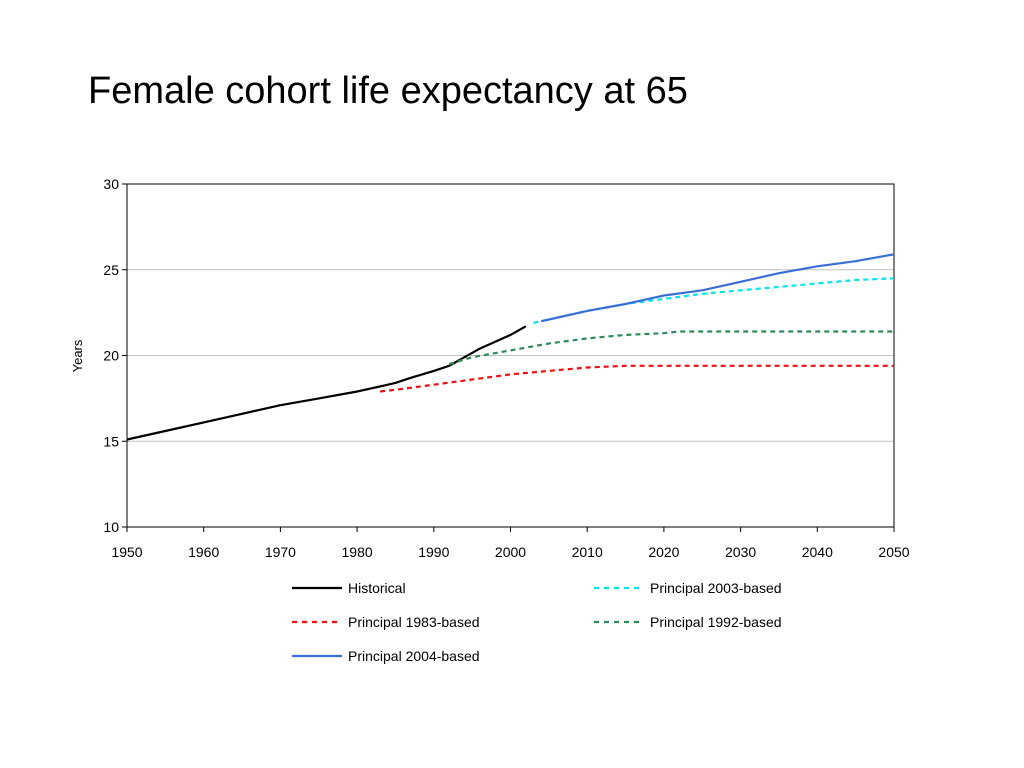 This screenshot has width=1024, height=768. I want to click on legend-label-4: Principal 2004-based, so click(414, 656).